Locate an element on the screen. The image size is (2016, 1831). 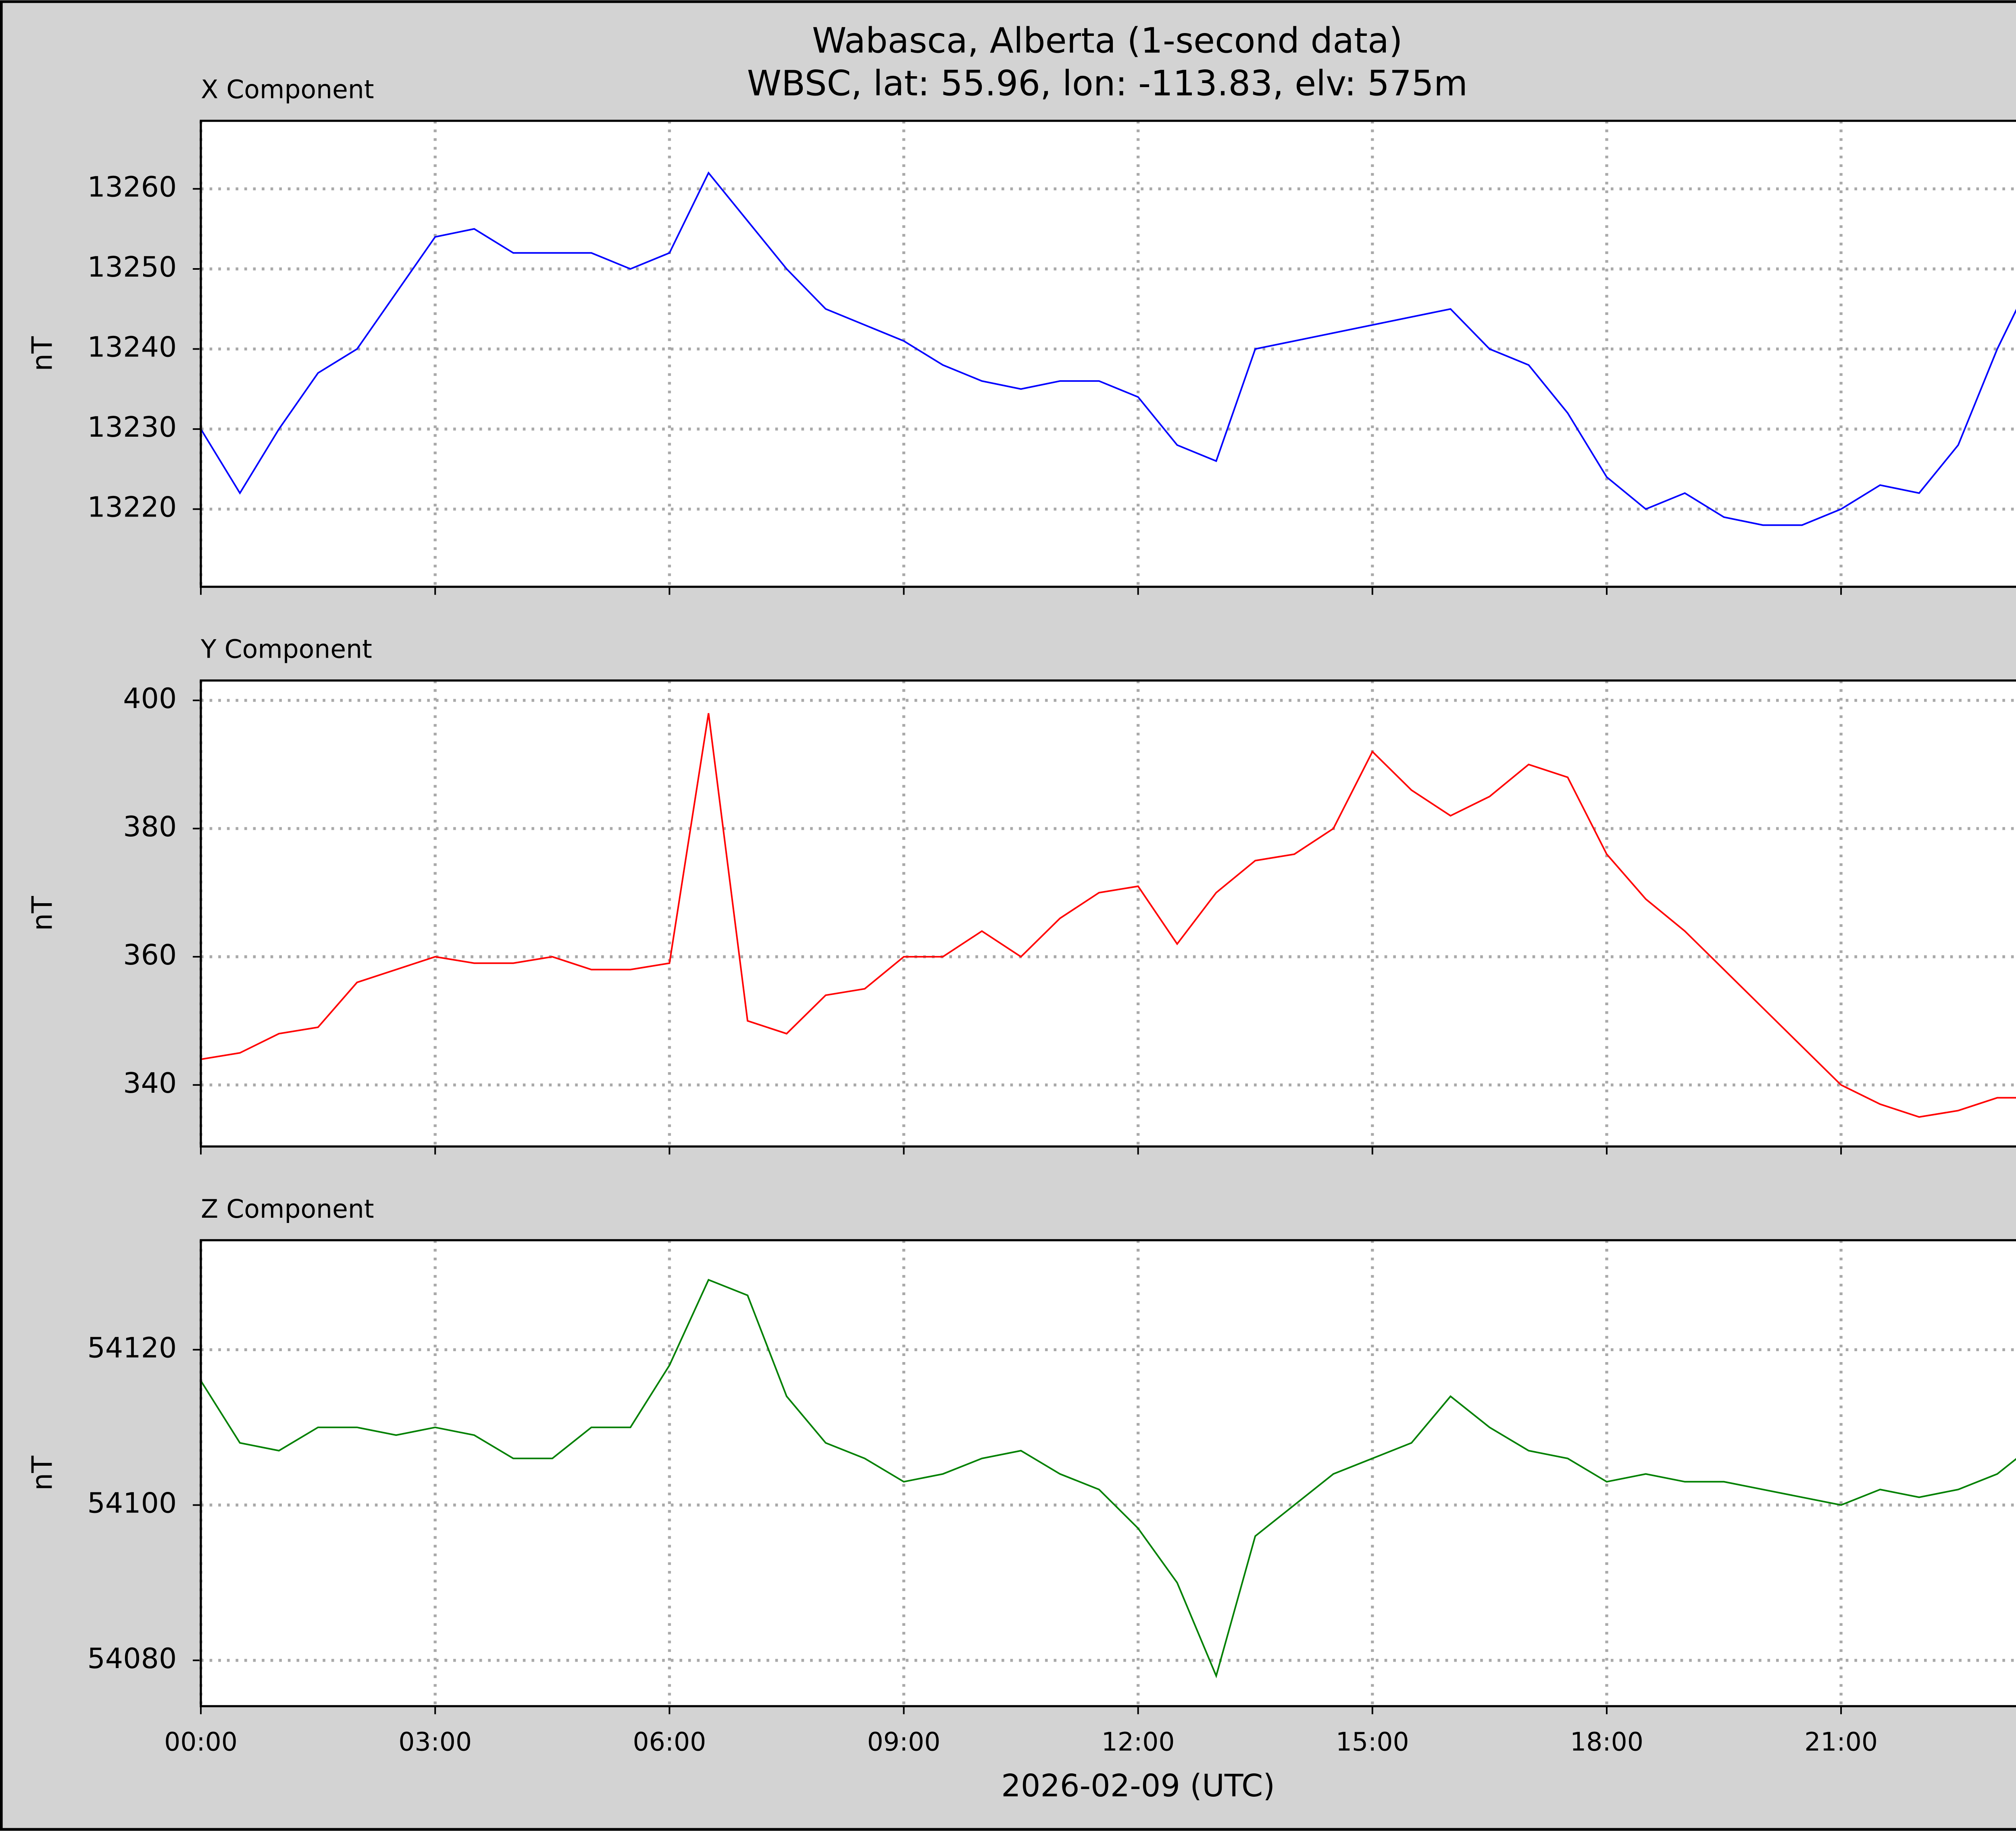
x-tick-label: 03:00 is located at coordinates (435, 1741).